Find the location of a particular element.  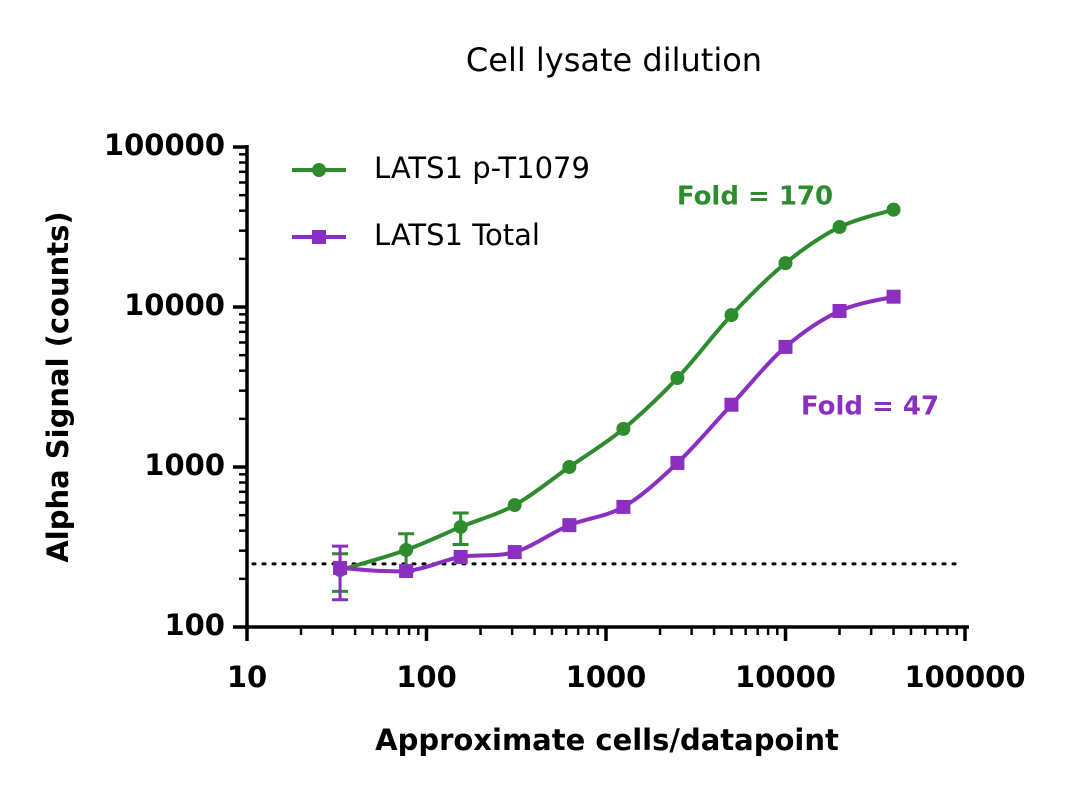

annotation: Fold = 47 is located at coordinates (870, 407).